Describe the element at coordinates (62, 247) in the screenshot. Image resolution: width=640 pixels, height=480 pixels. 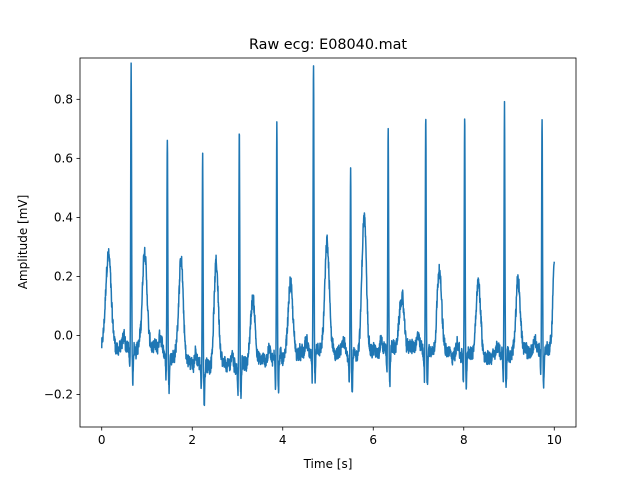
I see `y-axis-ticks: −0.2 0.0 0.2 0.4 0.6 0.8` at that location.